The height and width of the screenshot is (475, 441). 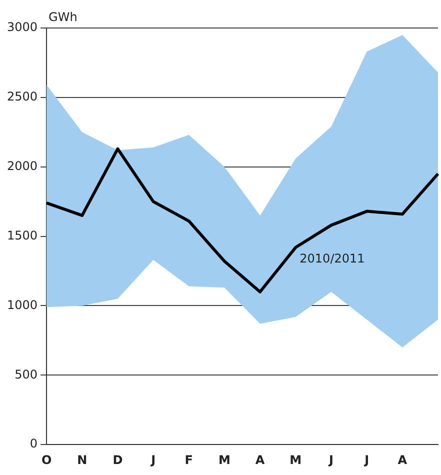 What do you see at coordinates (188, 459) in the screenshot?
I see `x-tick-label: F` at bounding box center [188, 459].